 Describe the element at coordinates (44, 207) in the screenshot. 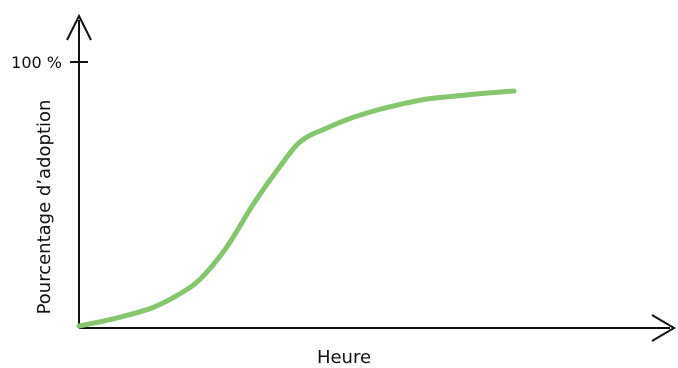

I see `y-axis-label: Pourcentage d’adoption` at that location.